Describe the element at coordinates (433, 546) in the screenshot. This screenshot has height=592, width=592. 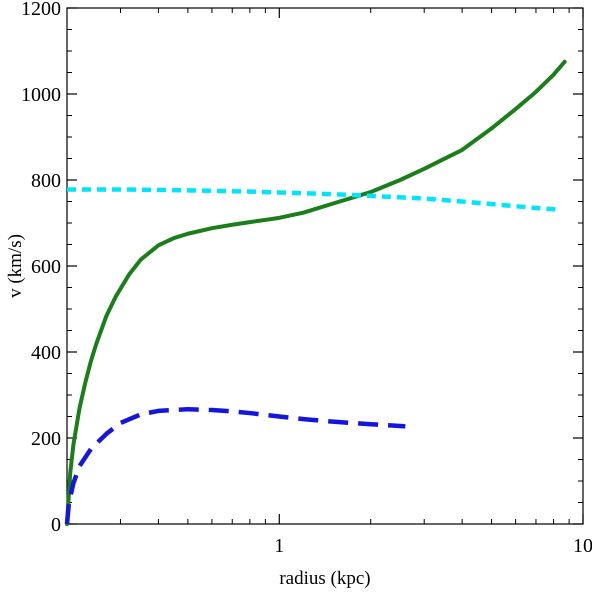
I see `x-tick-labels: 1 10` at that location.